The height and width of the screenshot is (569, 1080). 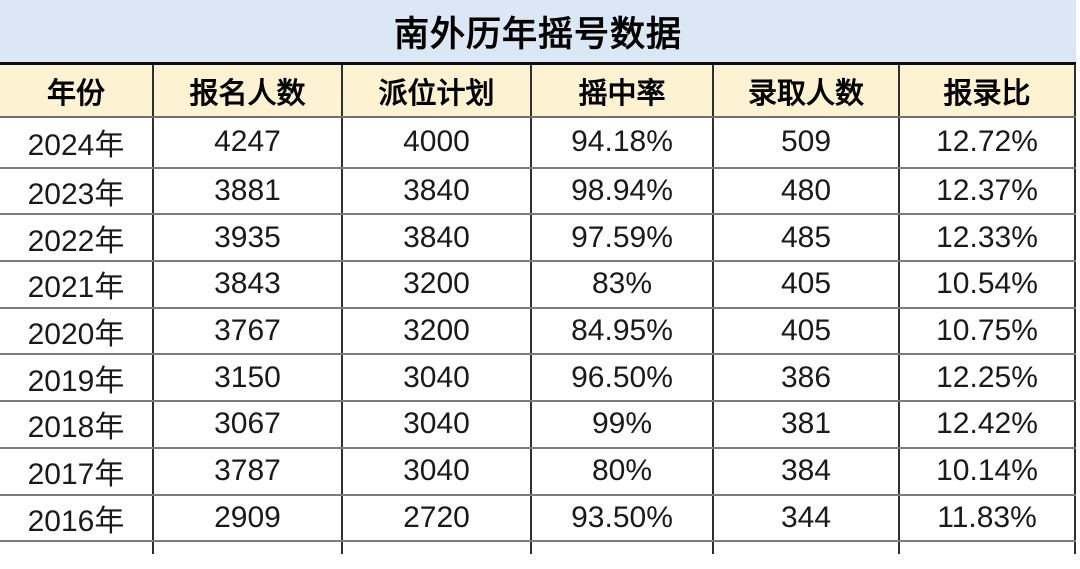 I want to click on header-cell-admitted: 录取人数, so click(x=807, y=90).